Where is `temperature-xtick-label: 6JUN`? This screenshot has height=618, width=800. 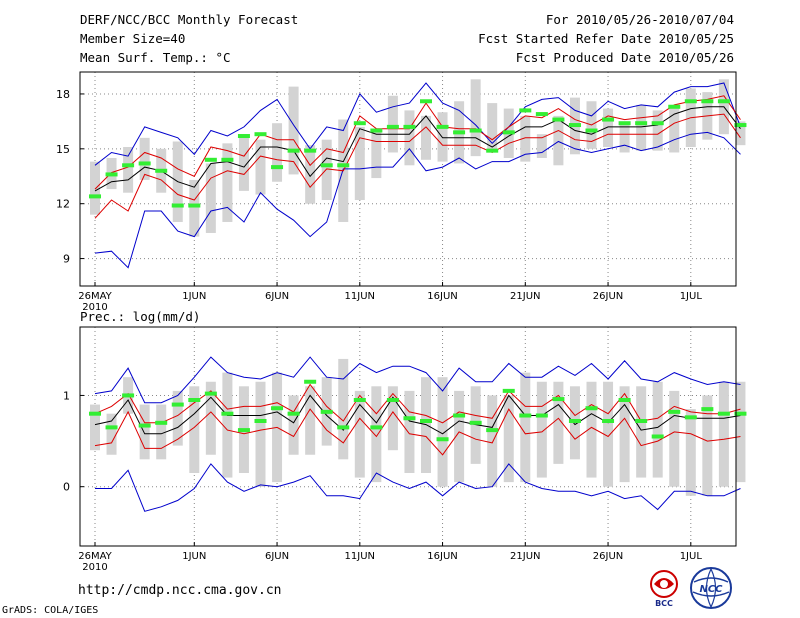 temperature-xtick-label: 6JUN is located at coordinates (277, 296).